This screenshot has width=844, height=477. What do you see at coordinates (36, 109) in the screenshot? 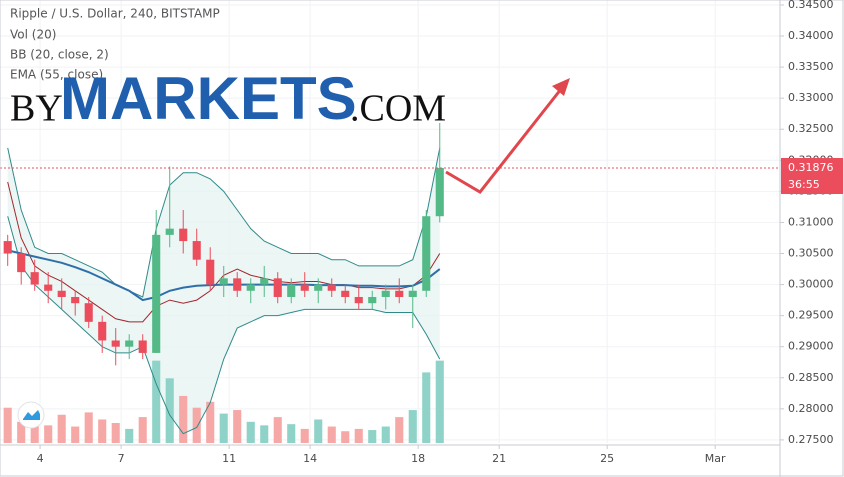
I see `brand-prefix: BY` at bounding box center [36, 109].